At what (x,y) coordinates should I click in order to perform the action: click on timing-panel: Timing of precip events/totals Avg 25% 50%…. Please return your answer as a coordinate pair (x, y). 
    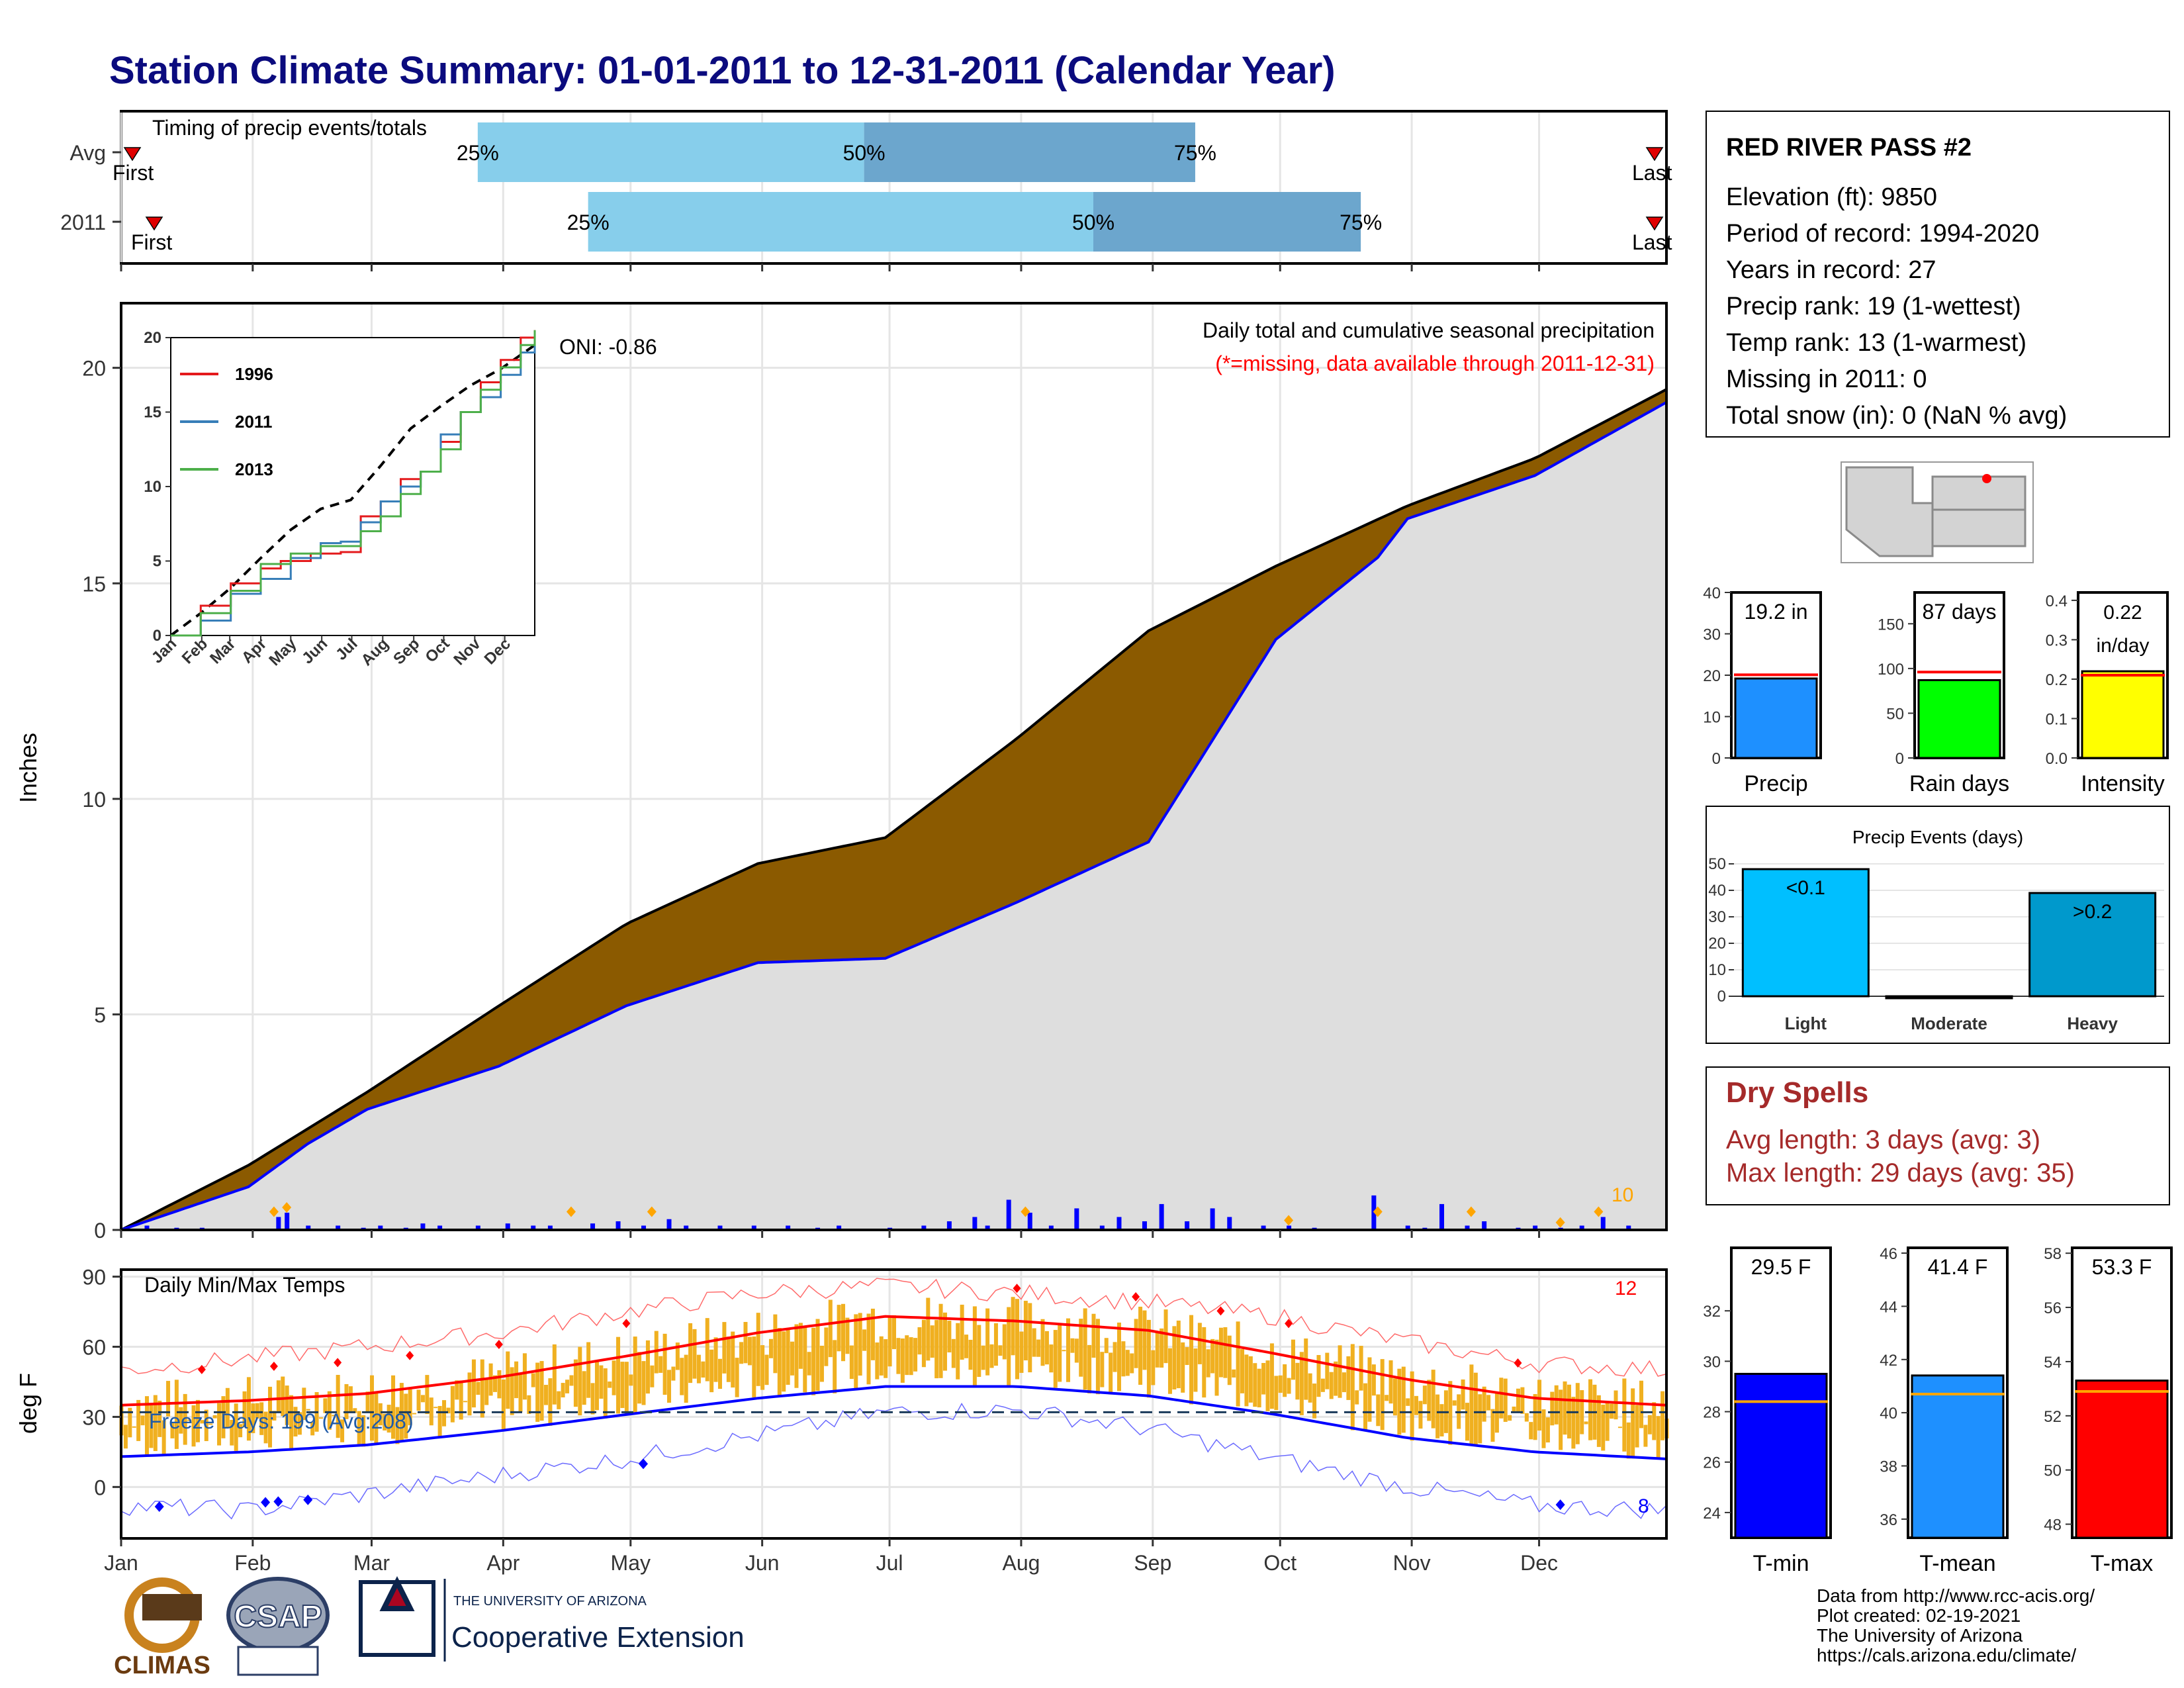
    Looking at the image, I should click on (866, 187).